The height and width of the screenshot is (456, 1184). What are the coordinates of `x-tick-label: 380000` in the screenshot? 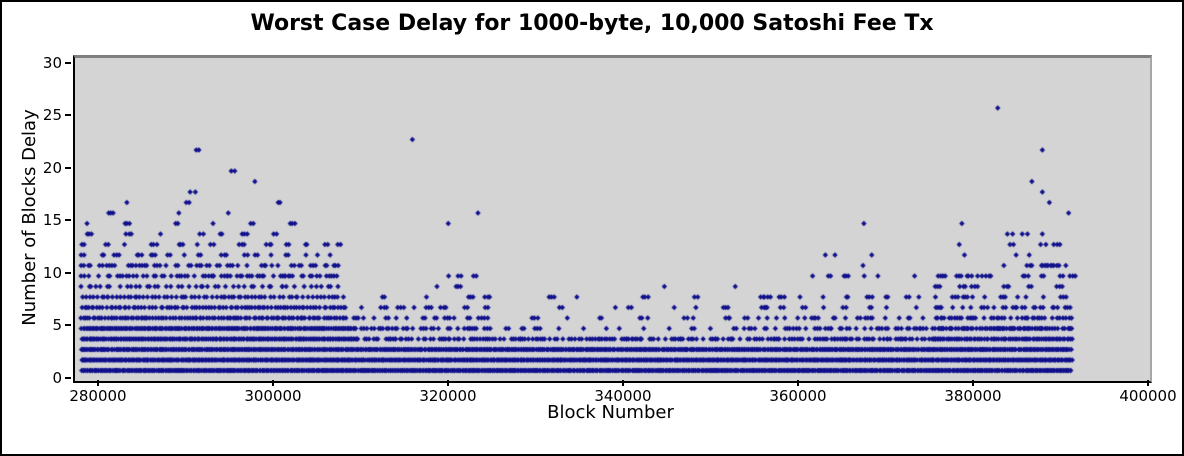 It's located at (973, 396).